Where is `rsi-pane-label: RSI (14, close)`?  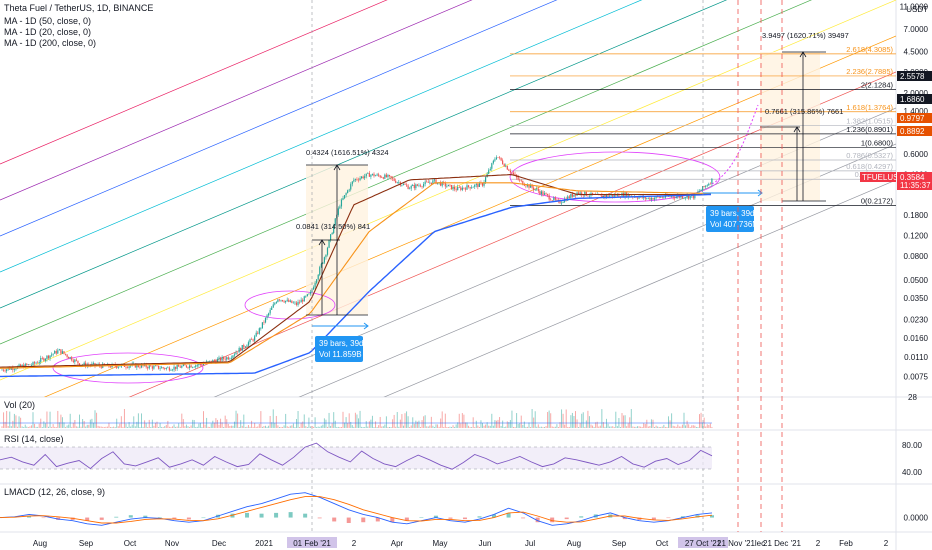
rsi-pane-label: RSI (14, close) is located at coordinates (34, 439).